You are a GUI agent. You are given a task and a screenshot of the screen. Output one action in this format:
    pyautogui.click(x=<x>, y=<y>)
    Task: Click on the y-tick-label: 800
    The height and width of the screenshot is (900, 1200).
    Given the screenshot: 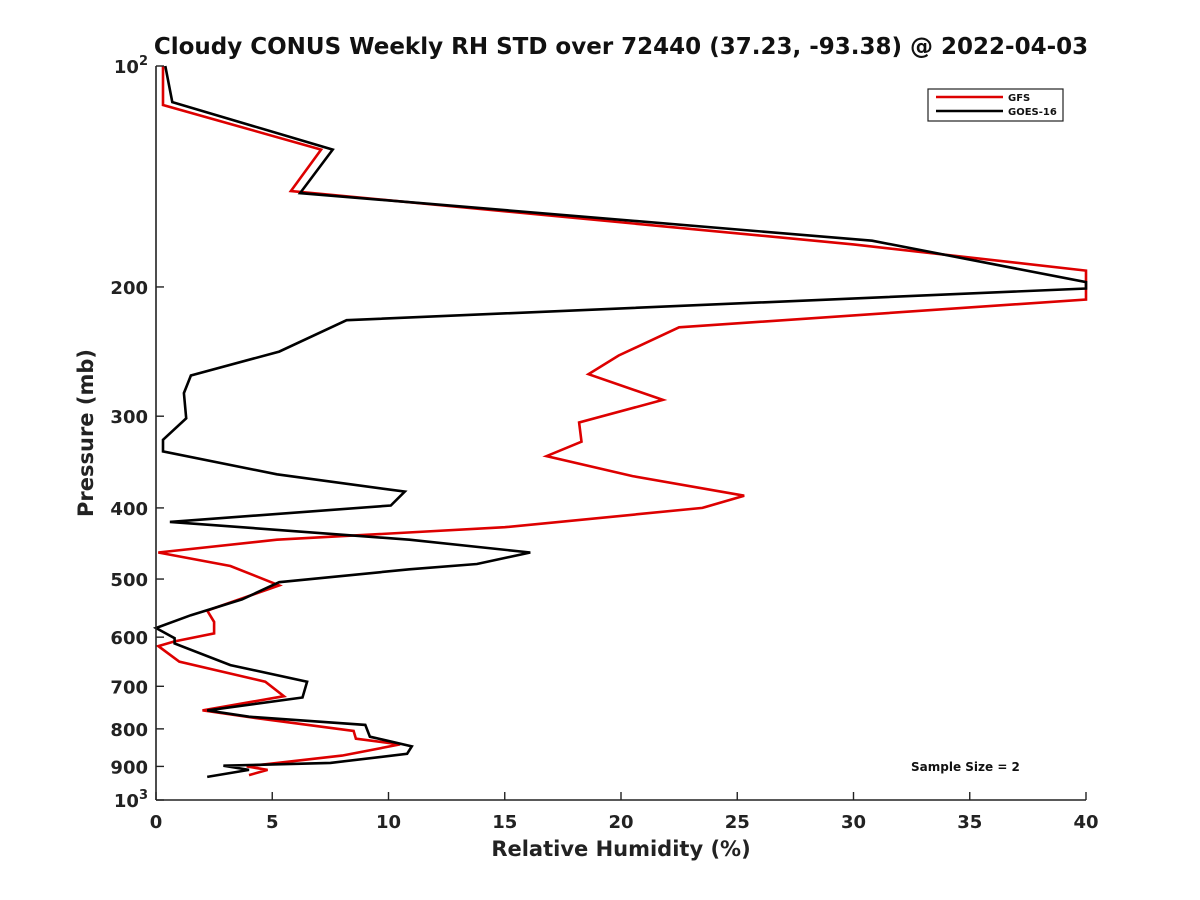 What is the action you would take?
    pyautogui.click(x=129, y=730)
    